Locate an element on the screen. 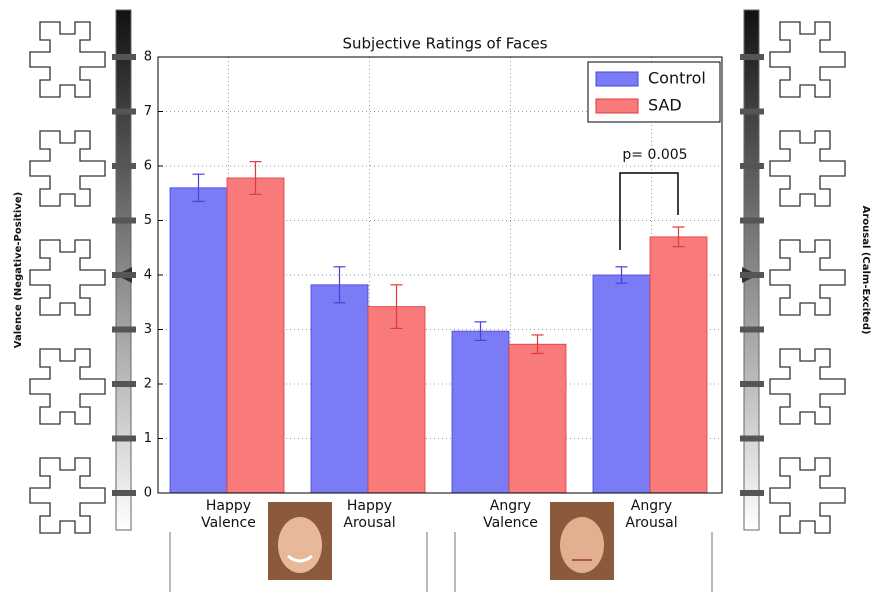 The image size is (872, 592). bottom-frame is located at coordinates (441, 562).